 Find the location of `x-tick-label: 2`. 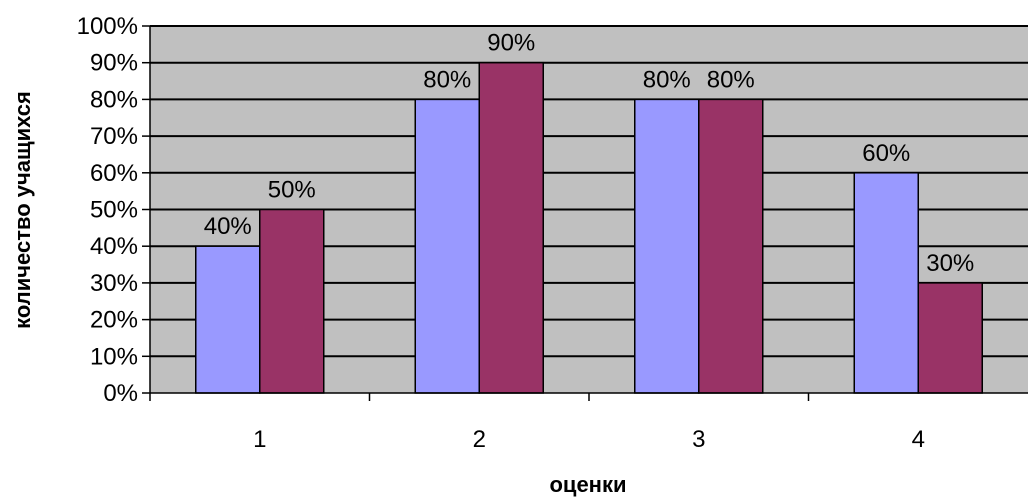

x-tick-label: 2 is located at coordinates (479, 439).